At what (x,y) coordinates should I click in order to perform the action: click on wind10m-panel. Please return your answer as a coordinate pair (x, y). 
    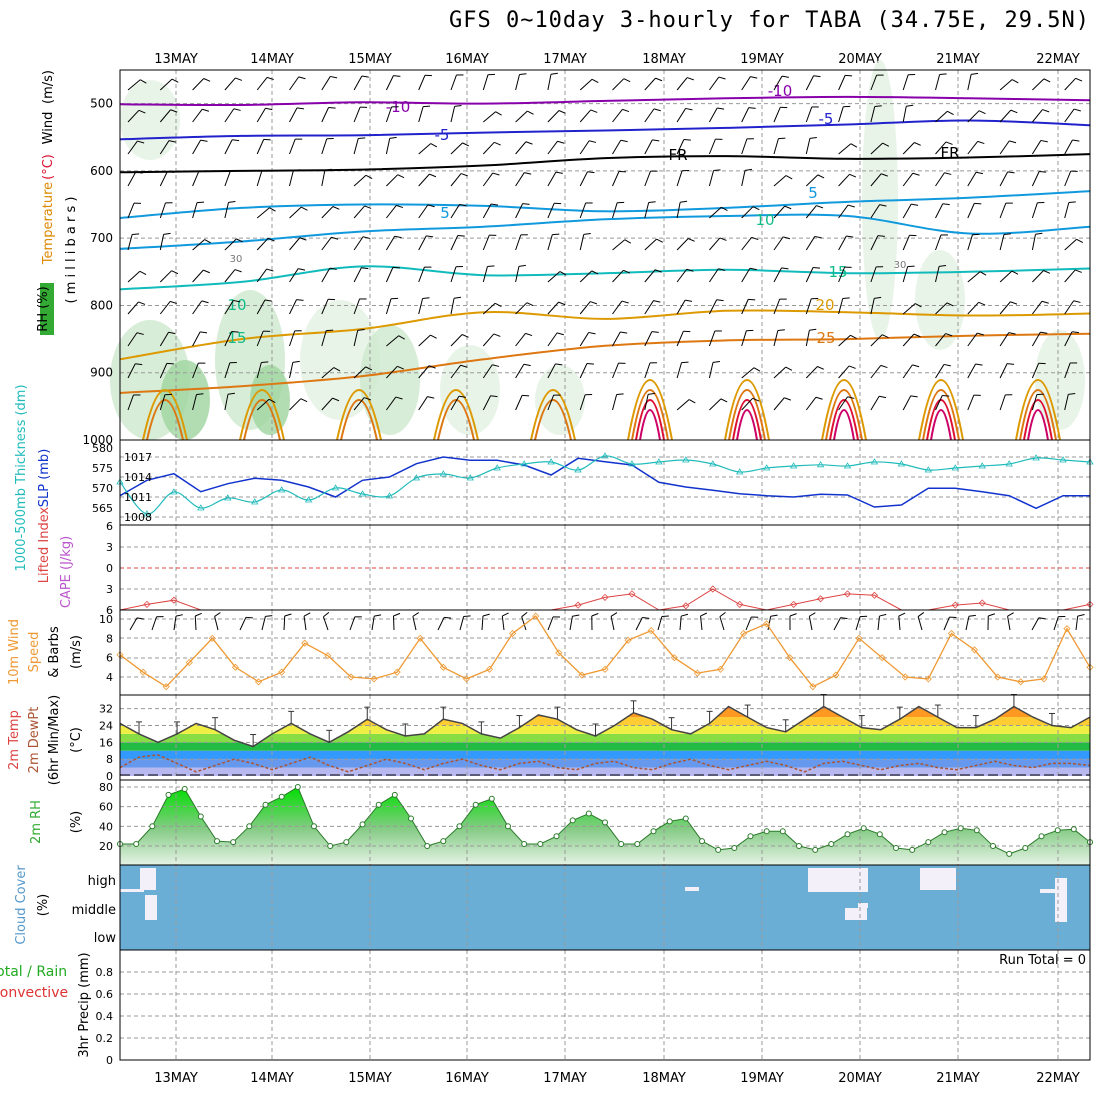
    Looking at the image, I should click on (605, 652).